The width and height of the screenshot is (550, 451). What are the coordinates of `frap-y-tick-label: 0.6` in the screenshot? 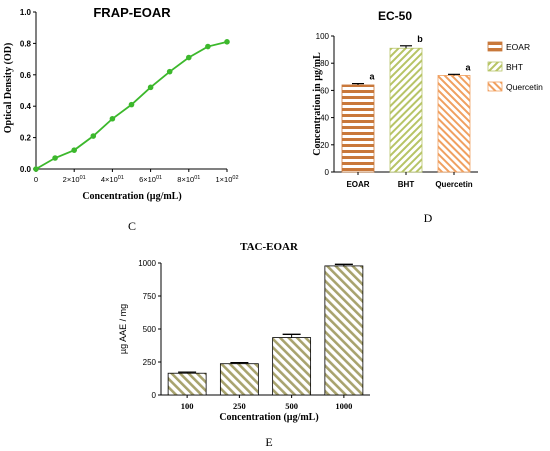 It's located at (26, 75).